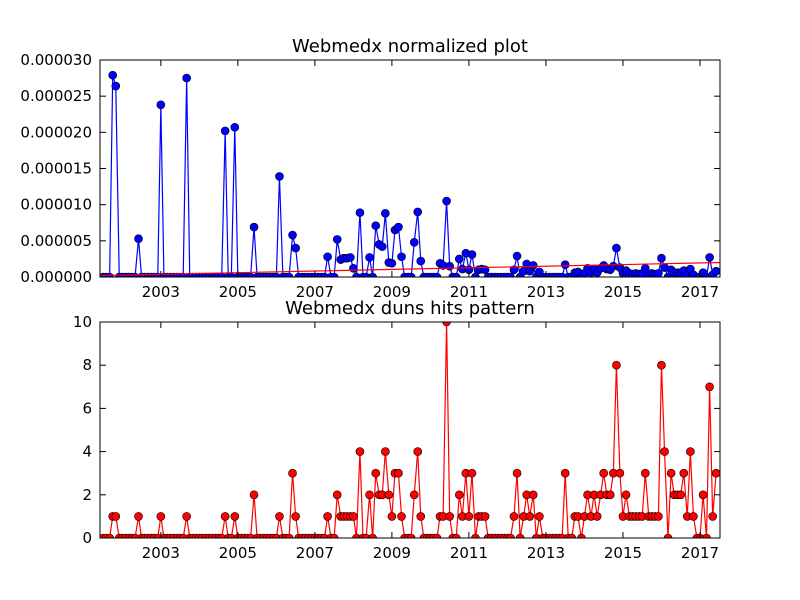 Image resolution: width=800 pixels, height=600 pixels. What do you see at coordinates (87, 538) in the screenshot?
I see `y-tick-label: 0` at bounding box center [87, 538].